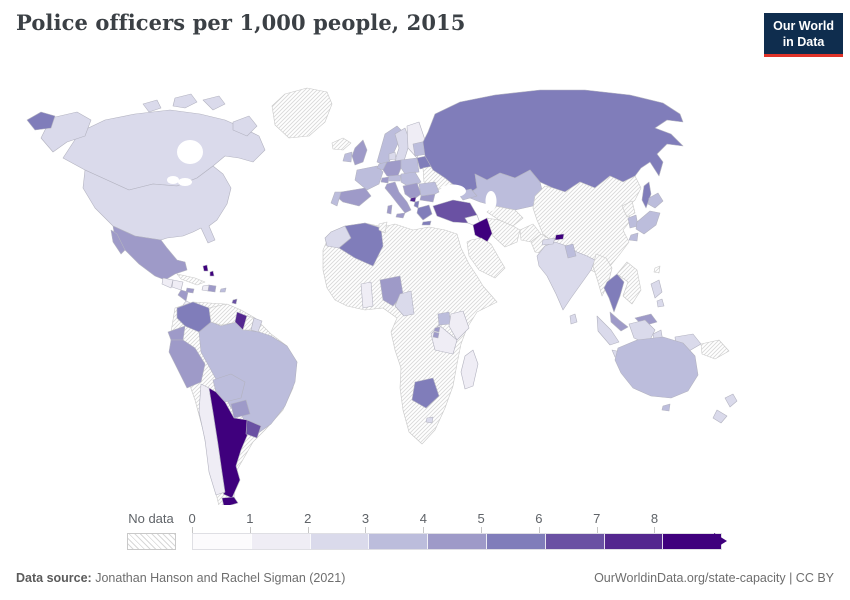 The image size is (850, 600). Describe the element at coordinates (187, 364) in the screenshot. I see `country-peru` at that location.